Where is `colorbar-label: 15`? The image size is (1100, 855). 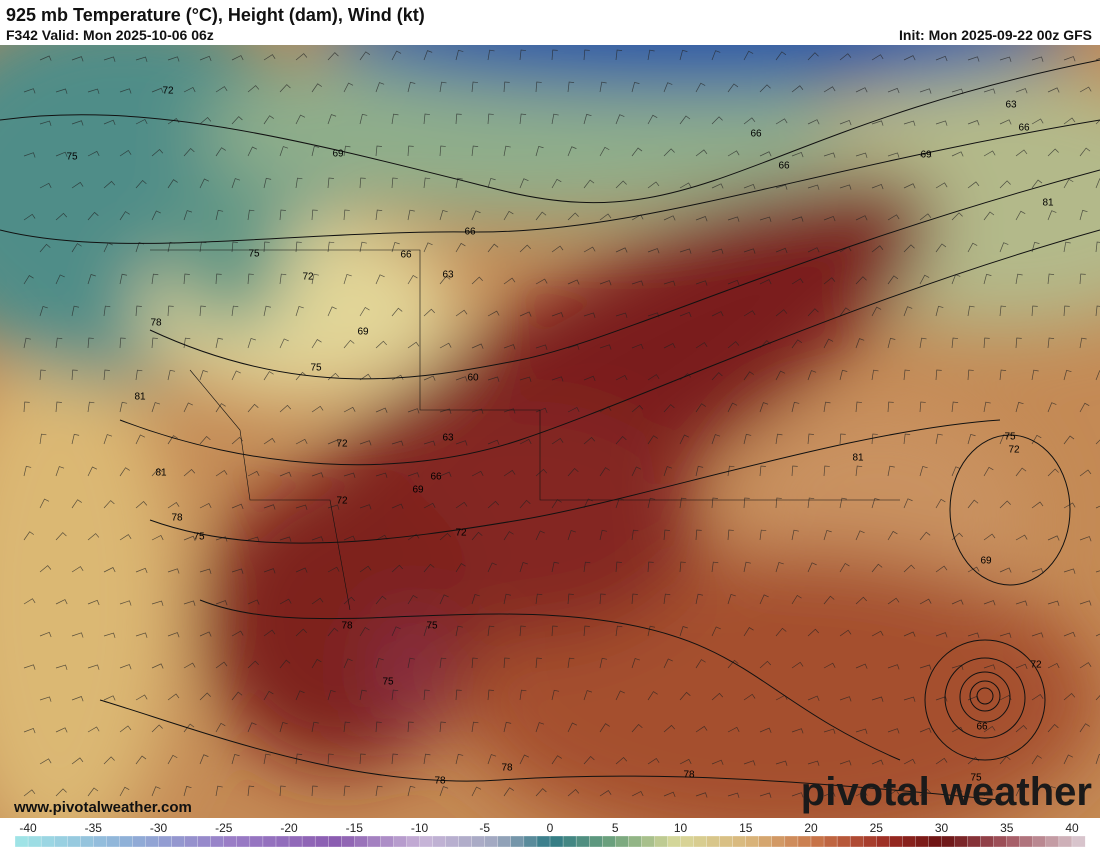 colorbar-label: 15 is located at coordinates (746, 828).